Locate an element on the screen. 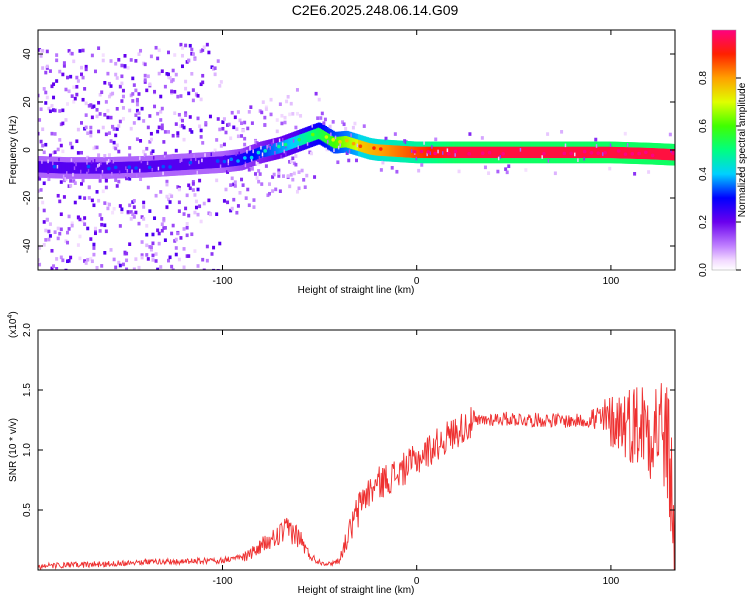  y-tick-label: 40 is located at coordinates (27, 54).